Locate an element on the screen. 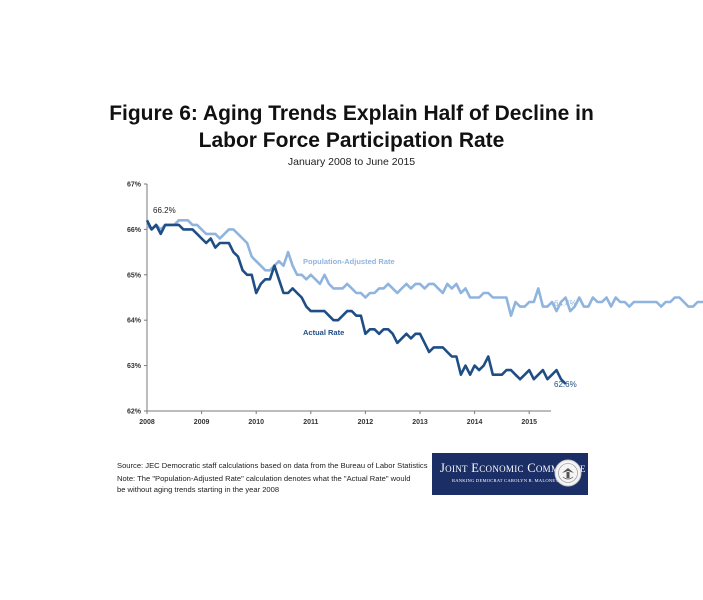 Image resolution: width=703 pixels, height=600 pixels. y-tick-label: 62% is located at coordinates (134, 412).